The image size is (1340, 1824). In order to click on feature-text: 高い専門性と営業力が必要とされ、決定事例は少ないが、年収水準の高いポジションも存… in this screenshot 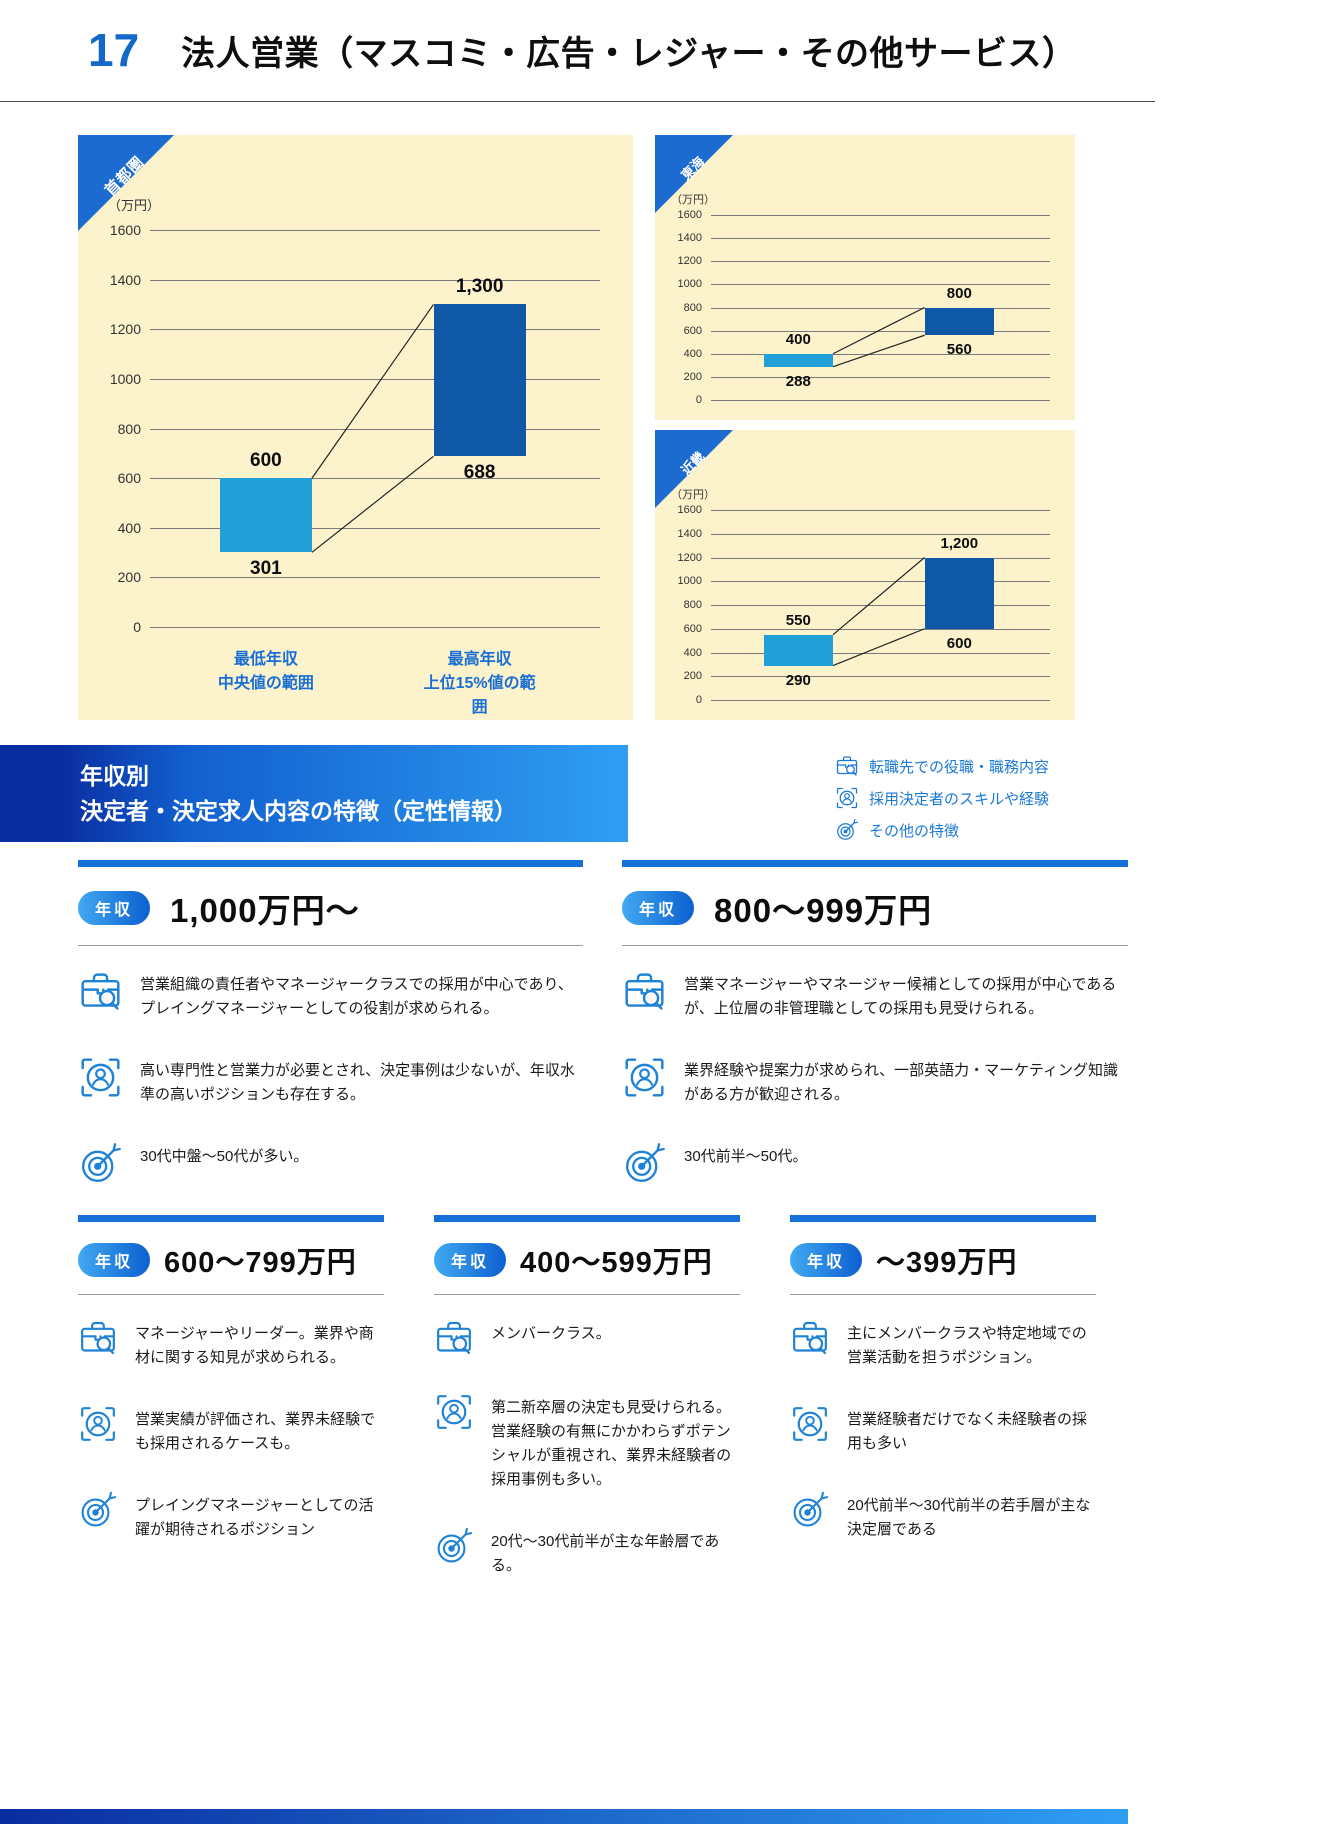, I will do `click(357, 1082)`.